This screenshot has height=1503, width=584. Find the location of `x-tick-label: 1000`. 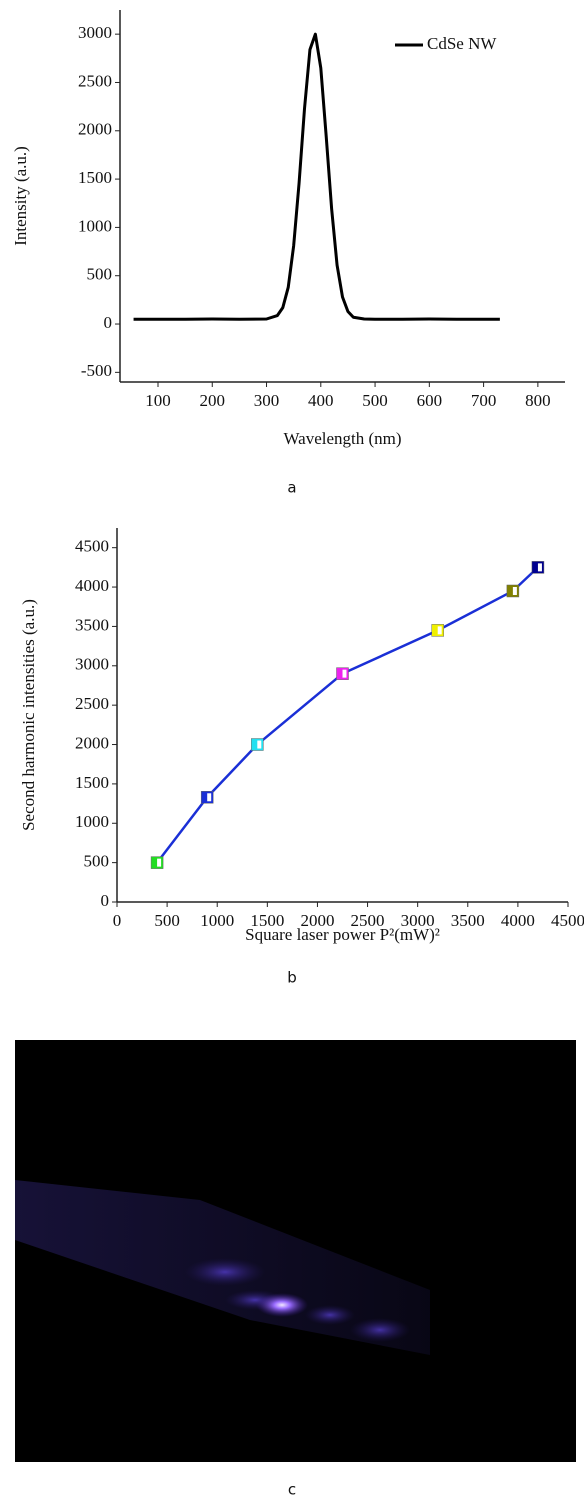

x-tick-label: 1000 is located at coordinates (217, 920).